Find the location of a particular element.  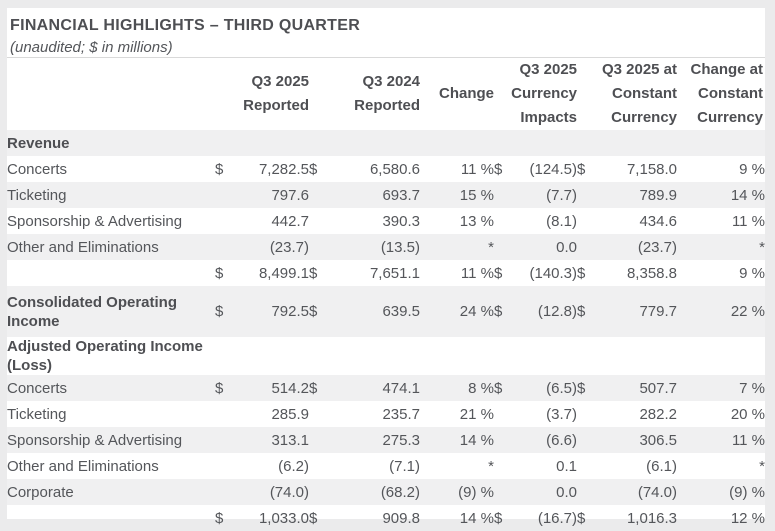

cell-value: 313.1 is located at coordinates (290, 440).